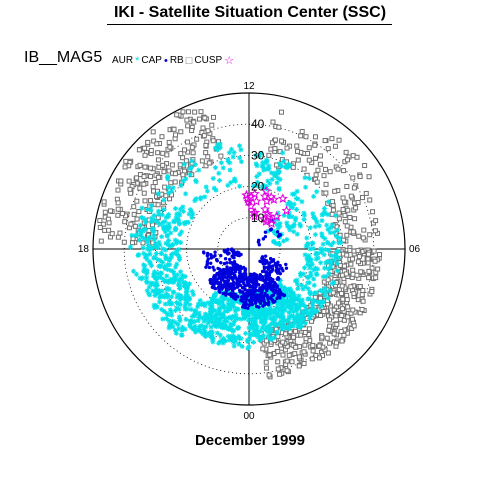  Describe the element at coordinates (165, 60) in the screenshot. I see `legend-marker-cap: •` at that location.